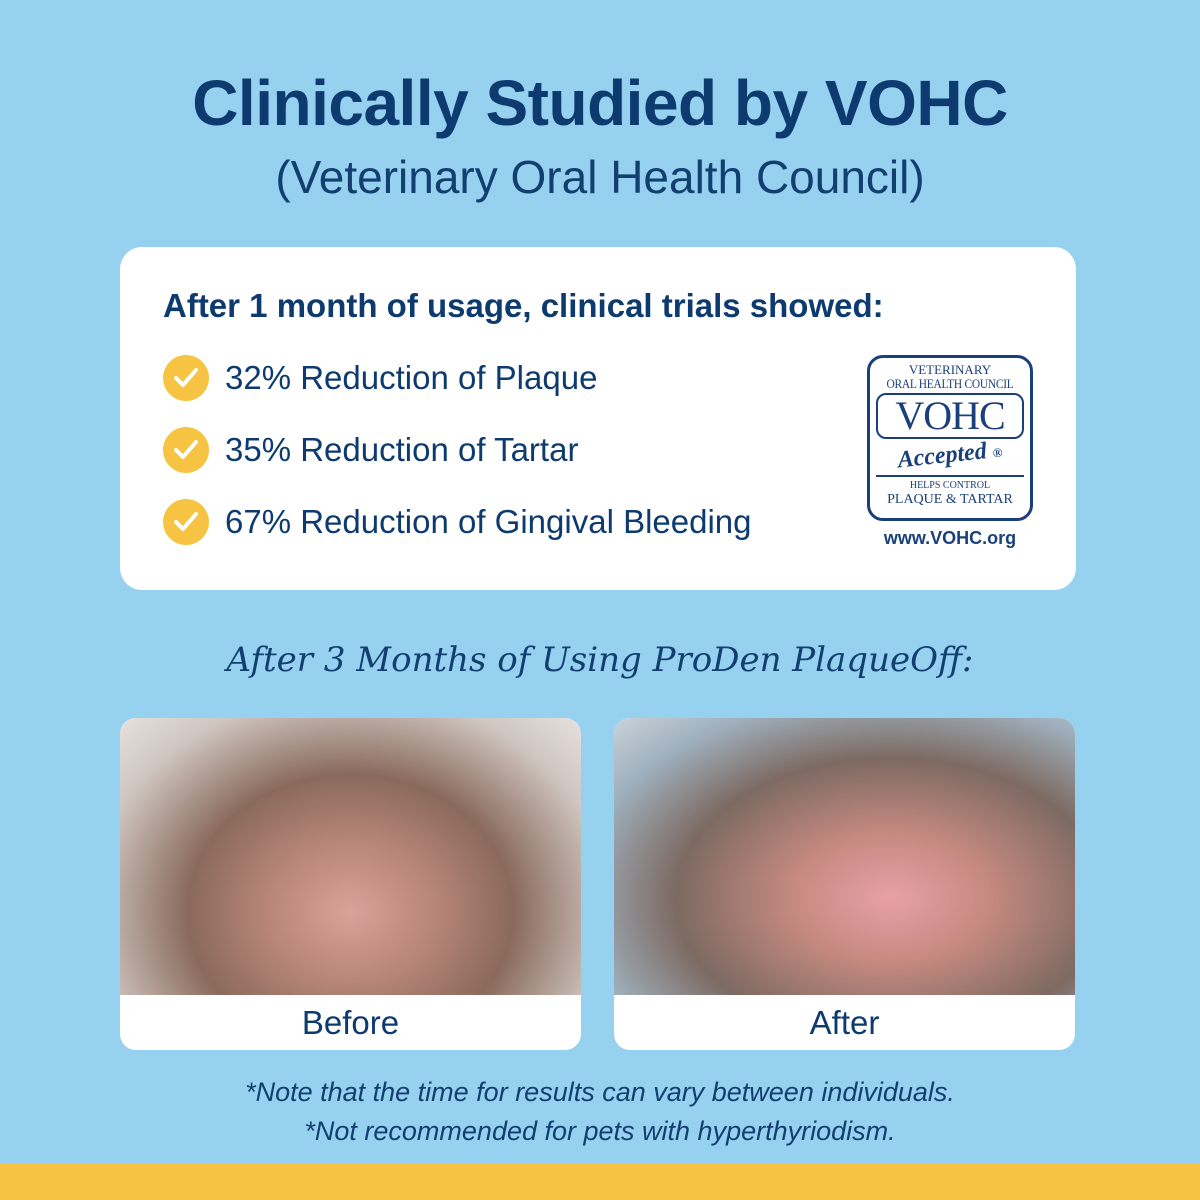  What do you see at coordinates (942, 456) in the screenshot?
I see `seal-accepted-text: Accepted` at bounding box center [942, 456].